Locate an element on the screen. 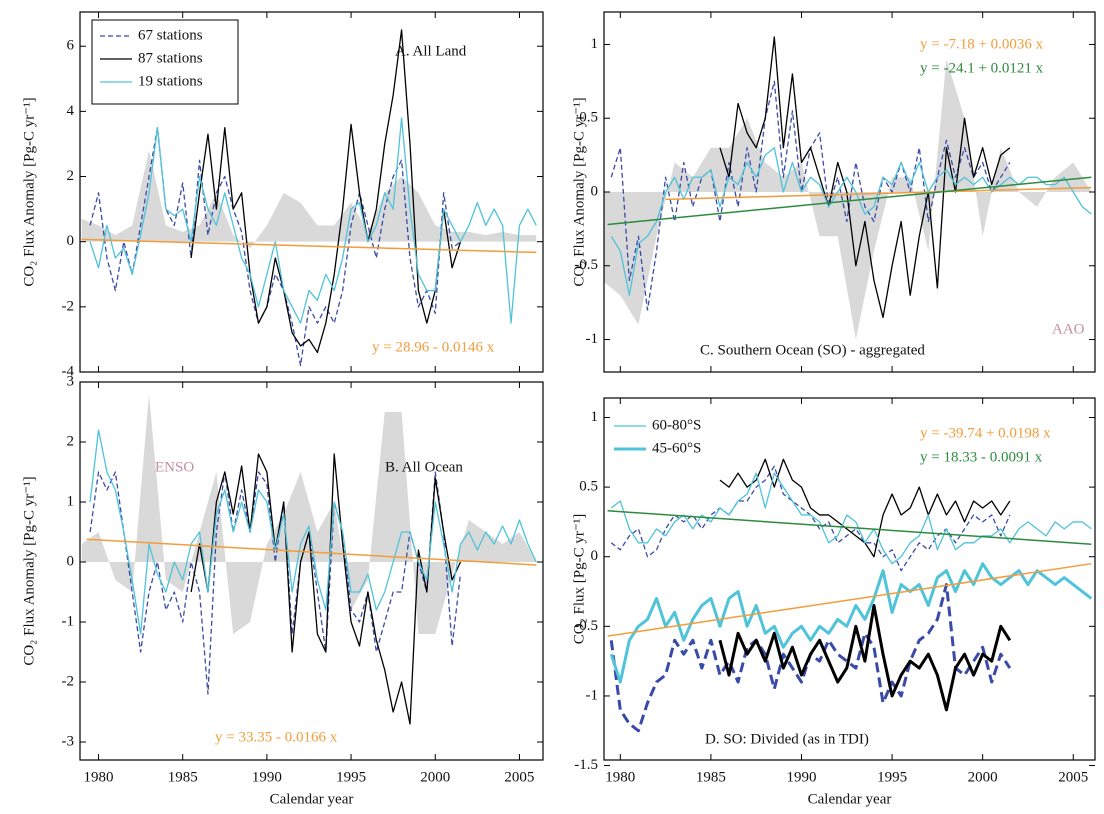  legend-label: 60-80°S is located at coordinates (676, 425).